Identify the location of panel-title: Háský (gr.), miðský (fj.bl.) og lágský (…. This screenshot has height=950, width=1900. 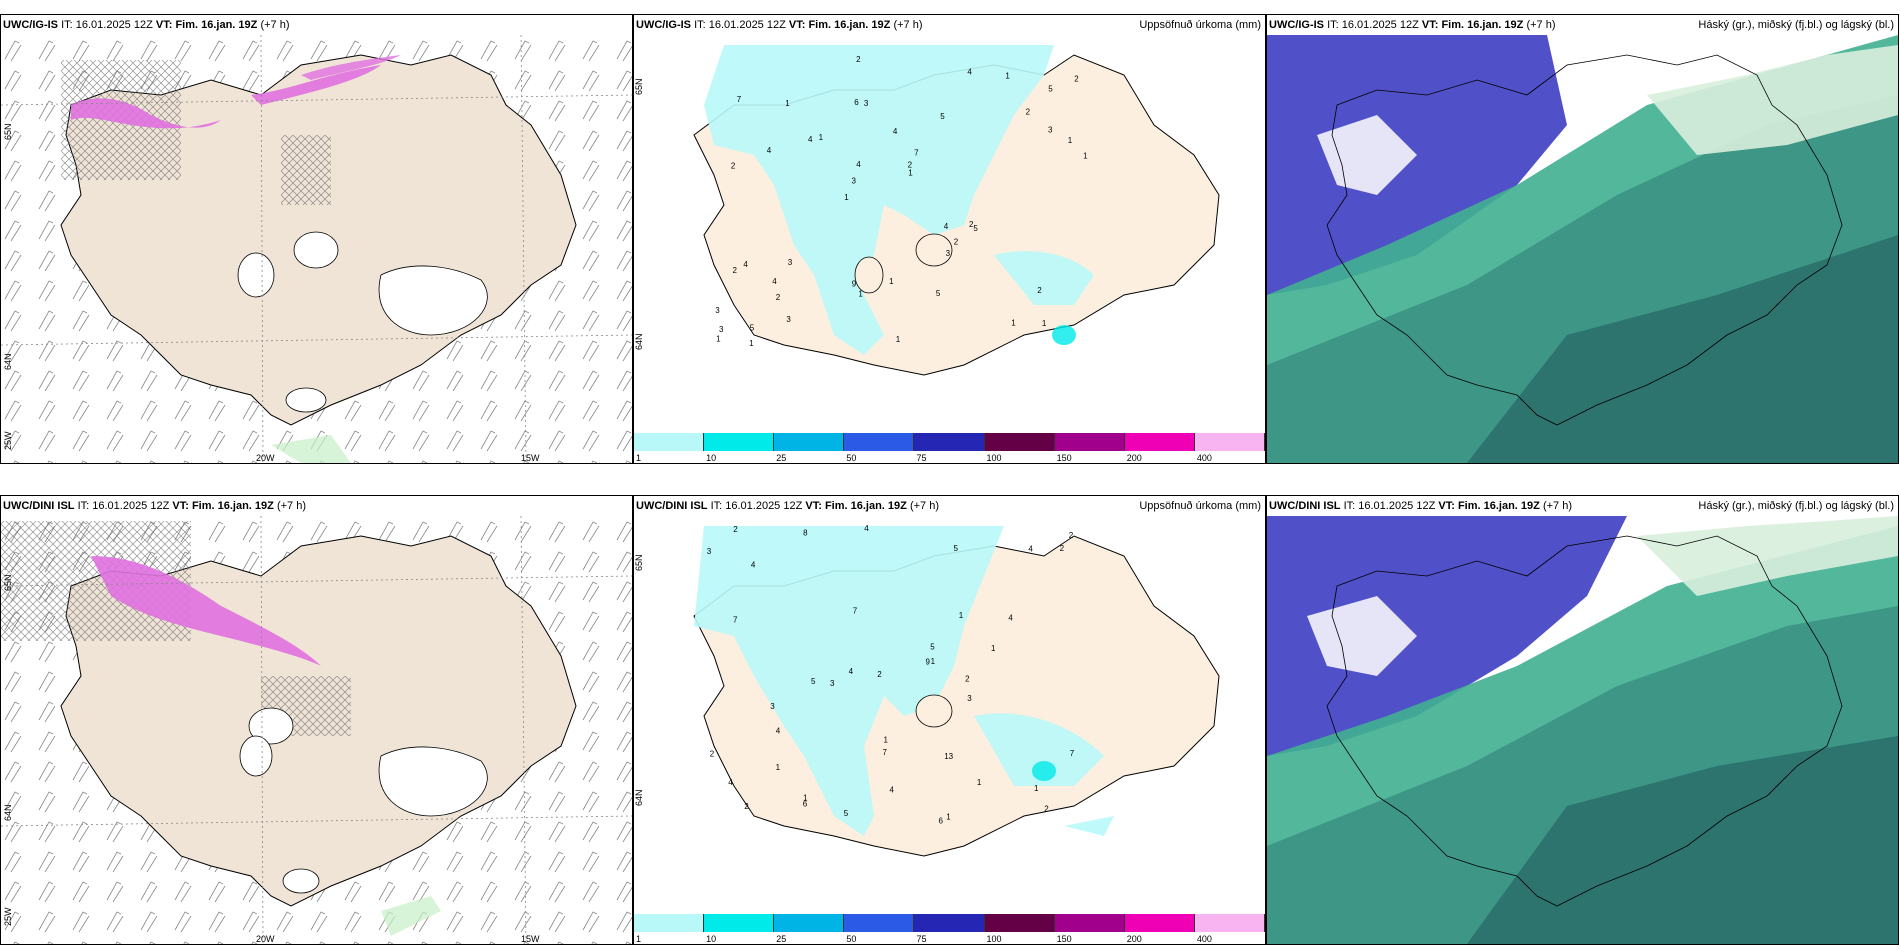
(1796, 25).